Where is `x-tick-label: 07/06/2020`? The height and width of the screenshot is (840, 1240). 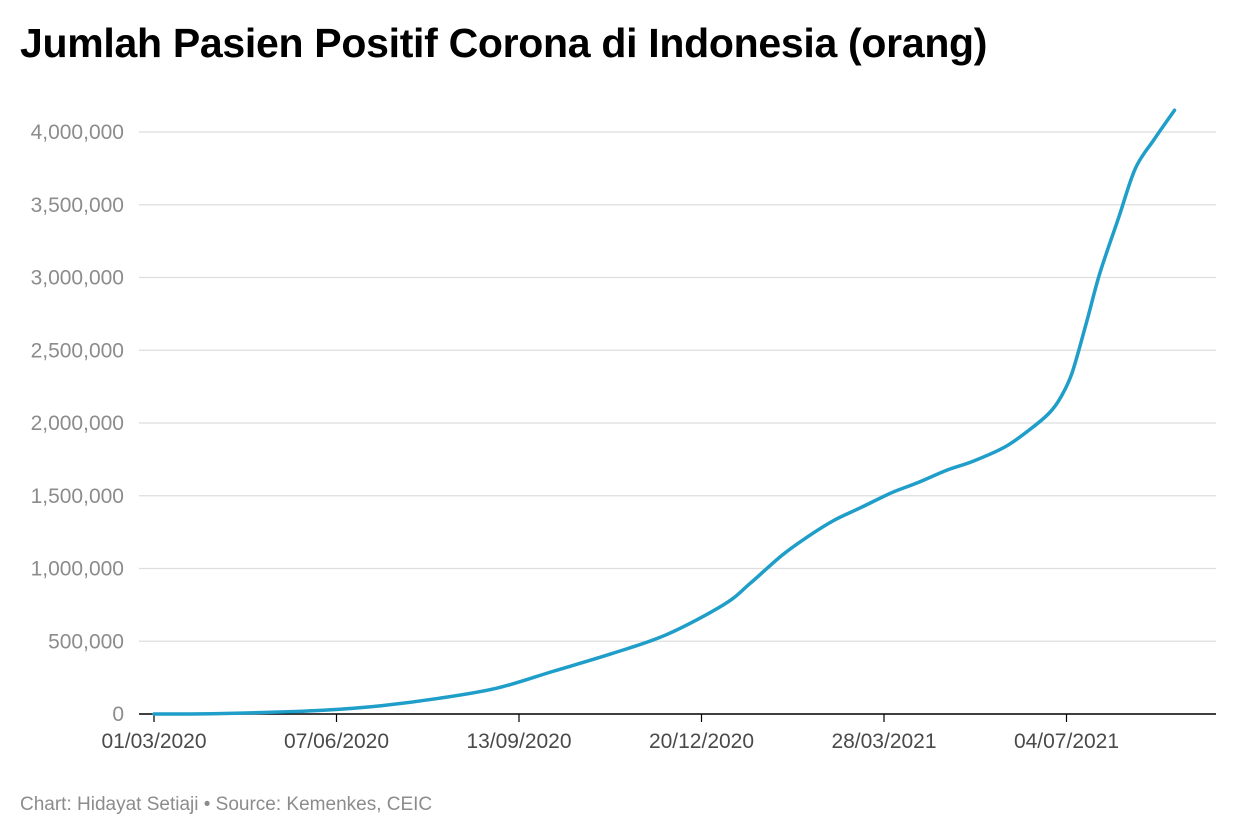
x-tick-label: 07/06/2020 is located at coordinates (336, 741).